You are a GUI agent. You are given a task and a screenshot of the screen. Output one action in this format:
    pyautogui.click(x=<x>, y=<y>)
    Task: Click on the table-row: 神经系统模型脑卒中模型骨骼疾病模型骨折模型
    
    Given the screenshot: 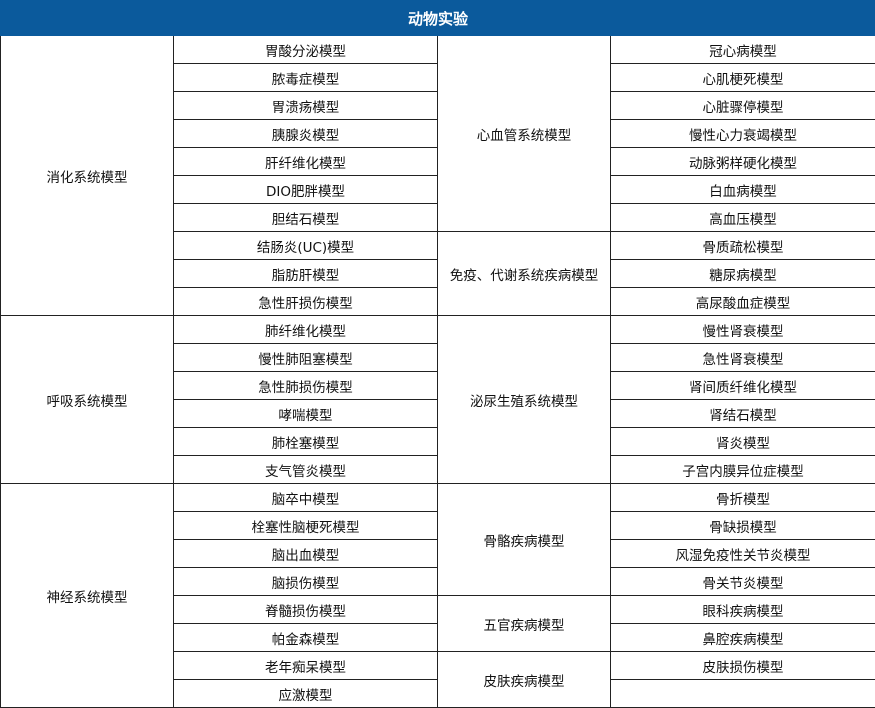 What is the action you would take?
    pyautogui.click(x=438, y=498)
    